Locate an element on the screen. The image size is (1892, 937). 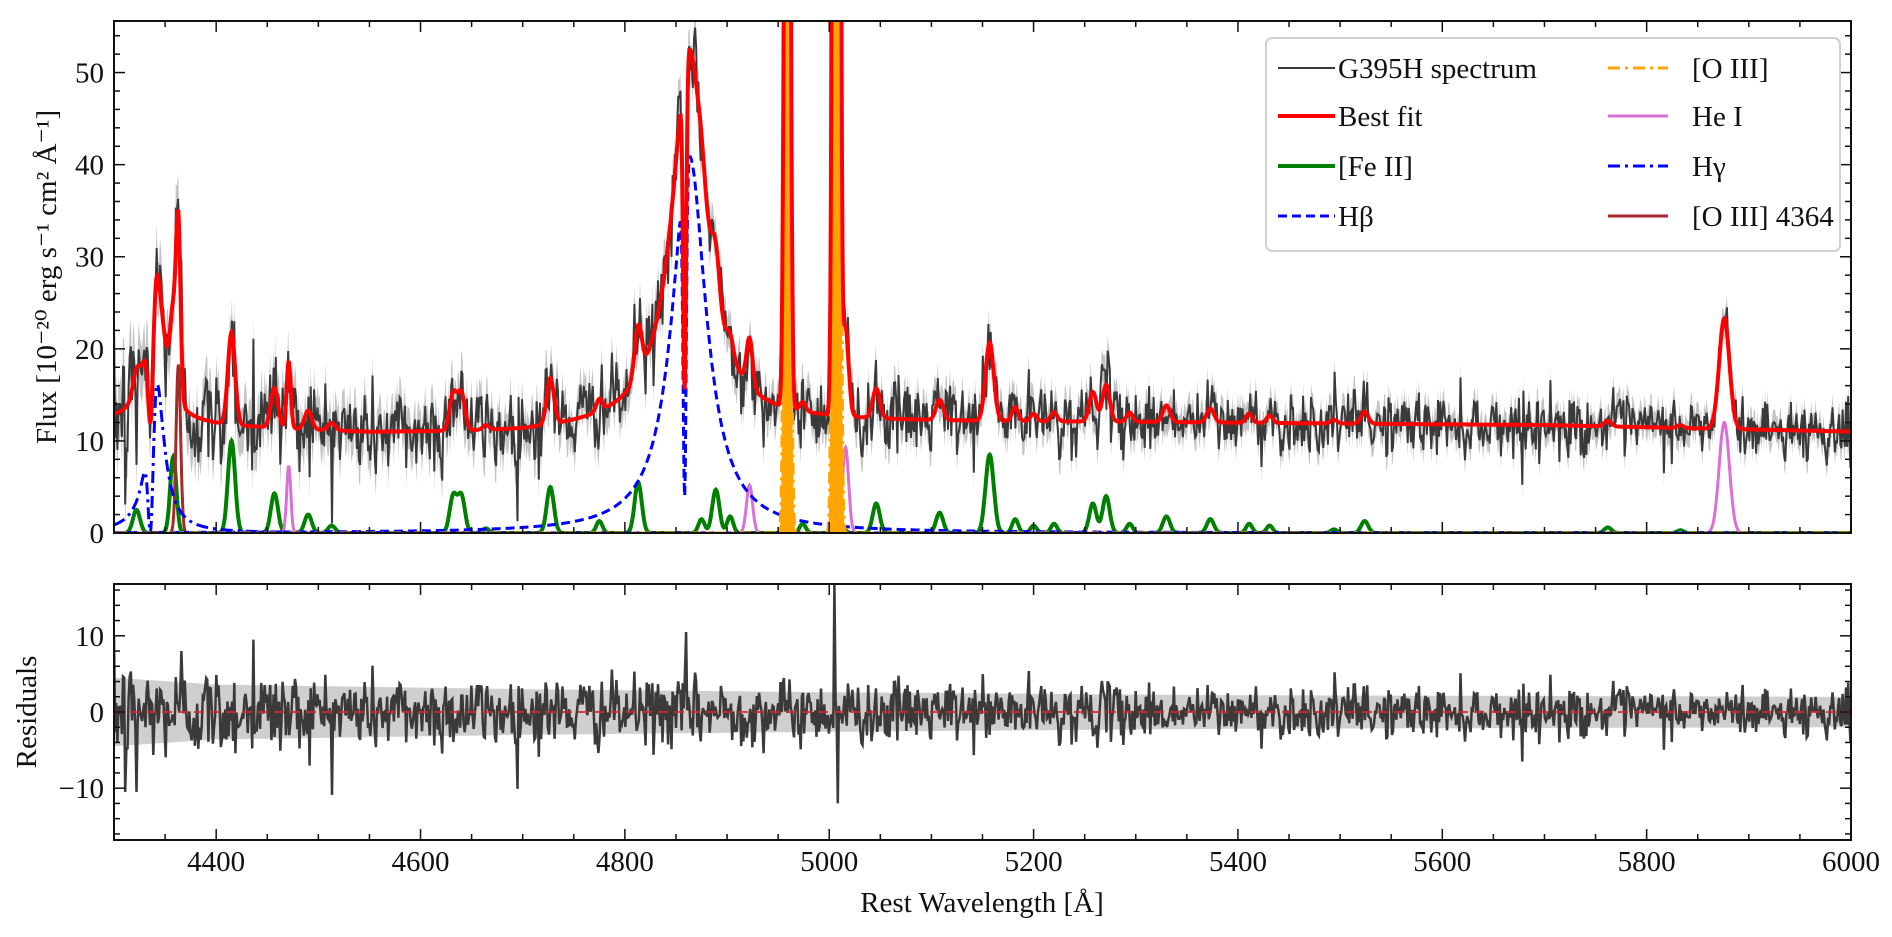
legend-box is located at coordinates (1553, 144).